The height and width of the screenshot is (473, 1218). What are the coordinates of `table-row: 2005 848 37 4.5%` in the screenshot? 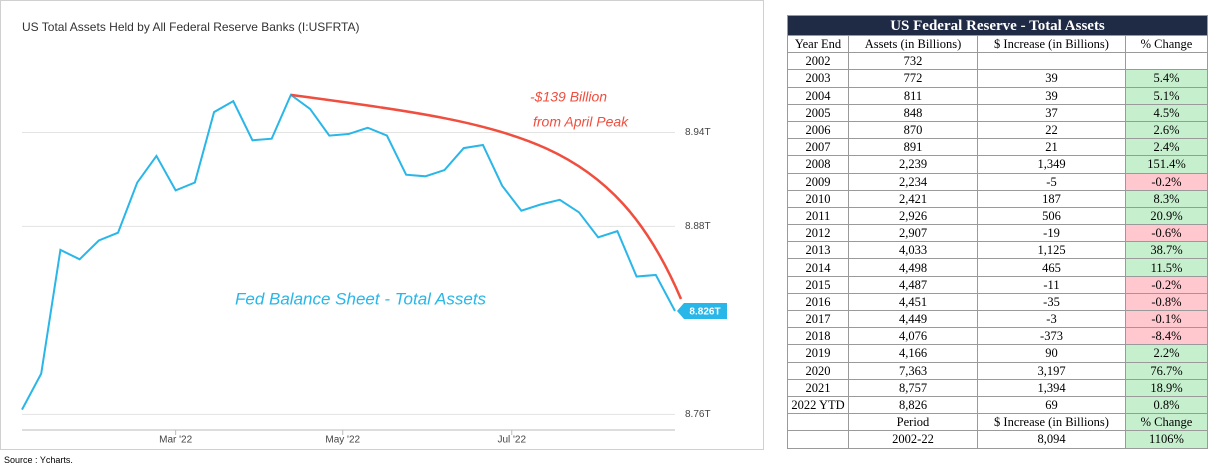 It's located at (997, 112).